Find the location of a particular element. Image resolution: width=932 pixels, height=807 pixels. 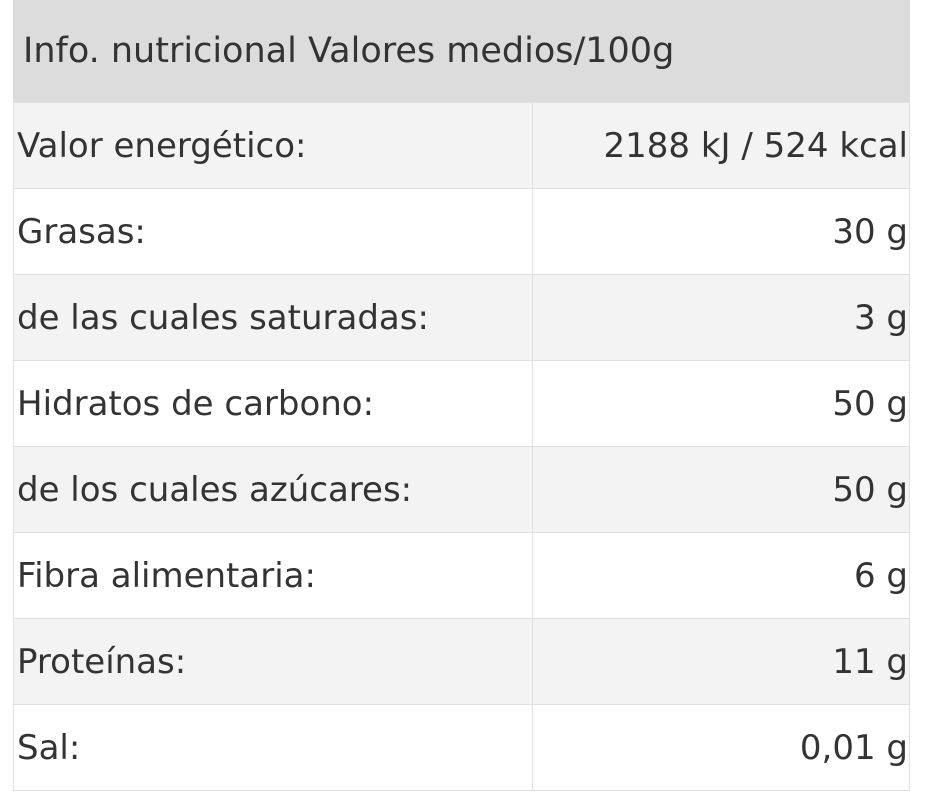

nutrient-value: 6 g is located at coordinates (721, 575).